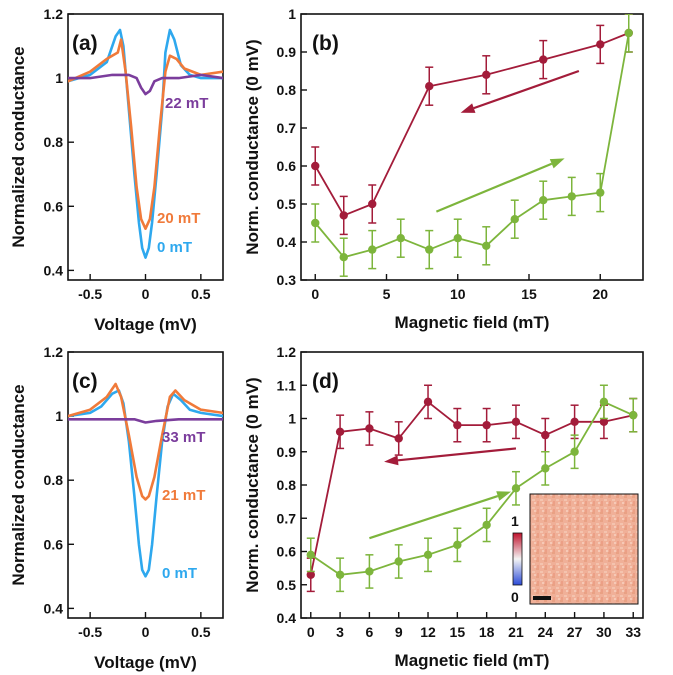 The width and height of the screenshot is (673, 675). Describe the element at coordinates (515, 597) in the screenshot. I see `colorbar-bottom-label: 0` at that location.